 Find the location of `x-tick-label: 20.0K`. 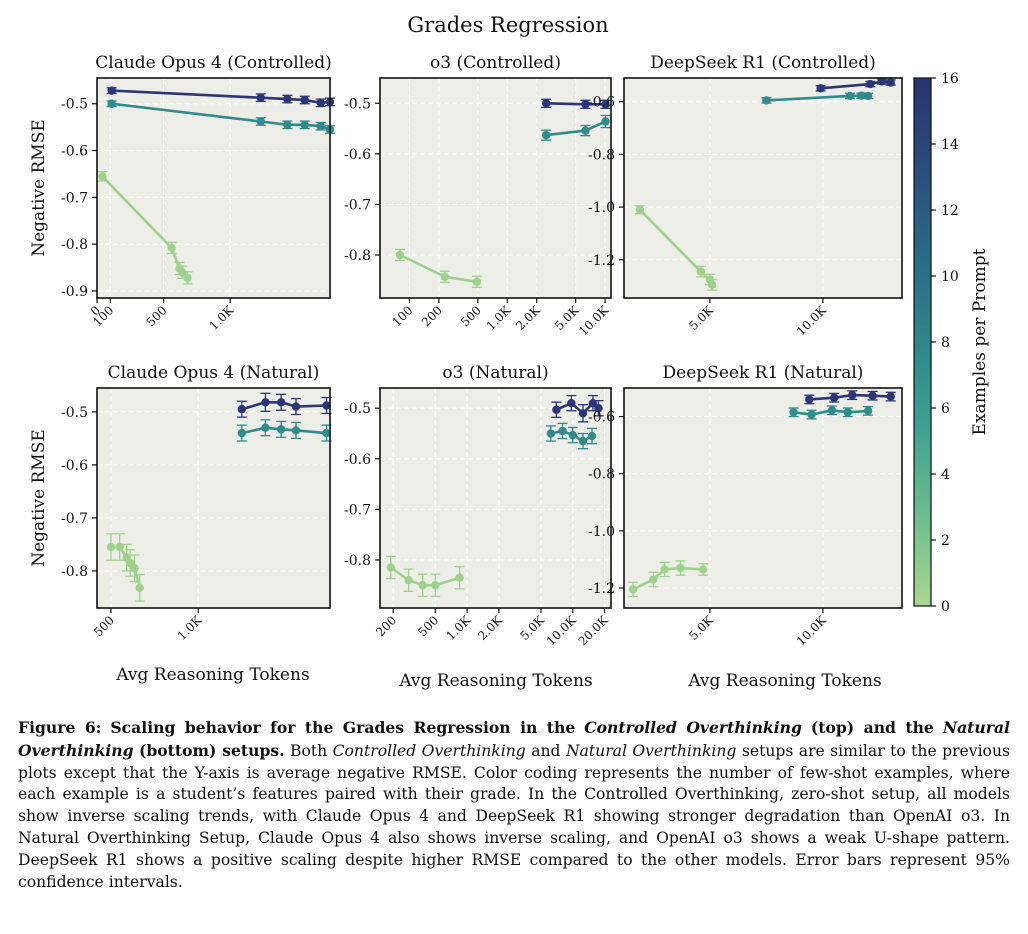

x-tick-label: 20.0K is located at coordinates (594, 630).